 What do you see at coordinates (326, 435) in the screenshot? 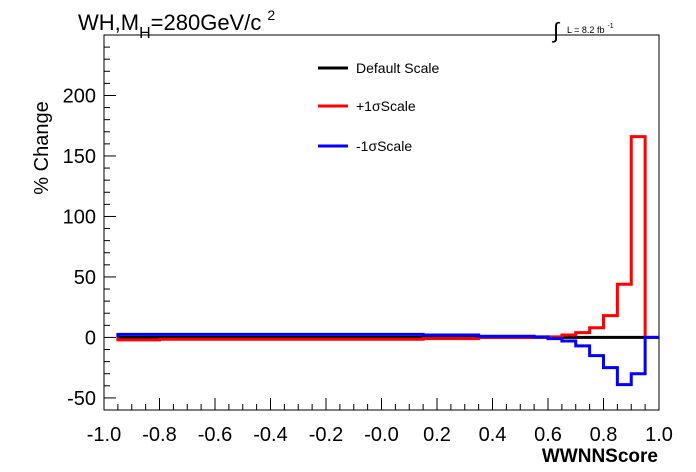
I see `x-tick-label: -0.2` at bounding box center [326, 435].